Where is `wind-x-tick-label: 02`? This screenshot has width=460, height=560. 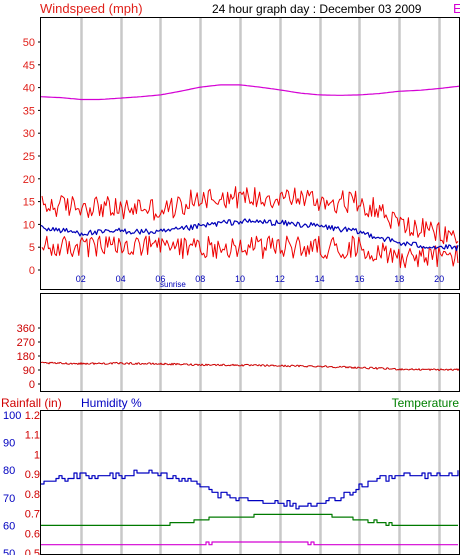 wind-x-tick-label: 02 is located at coordinates (81, 279).